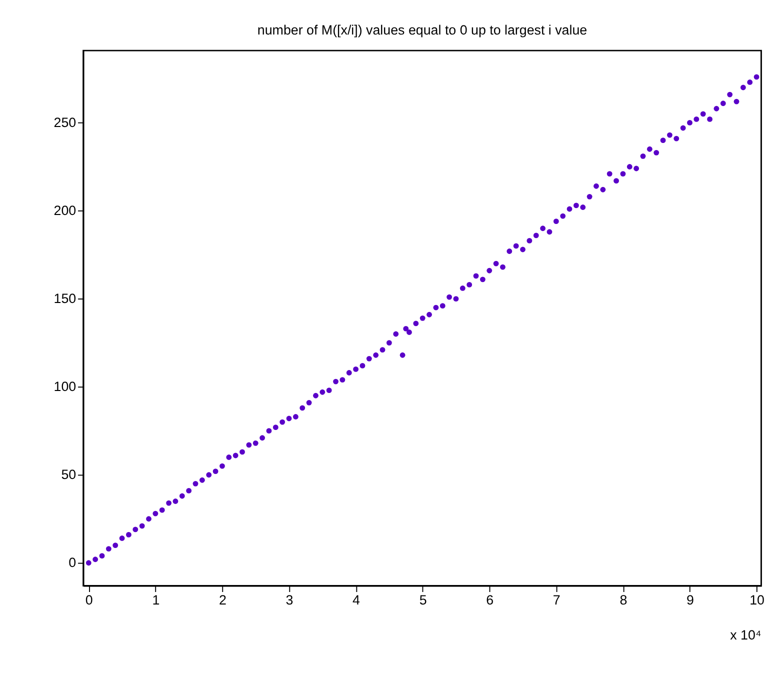 This screenshot has height=673, width=766. I want to click on x-tick-label: 3, so click(290, 600).